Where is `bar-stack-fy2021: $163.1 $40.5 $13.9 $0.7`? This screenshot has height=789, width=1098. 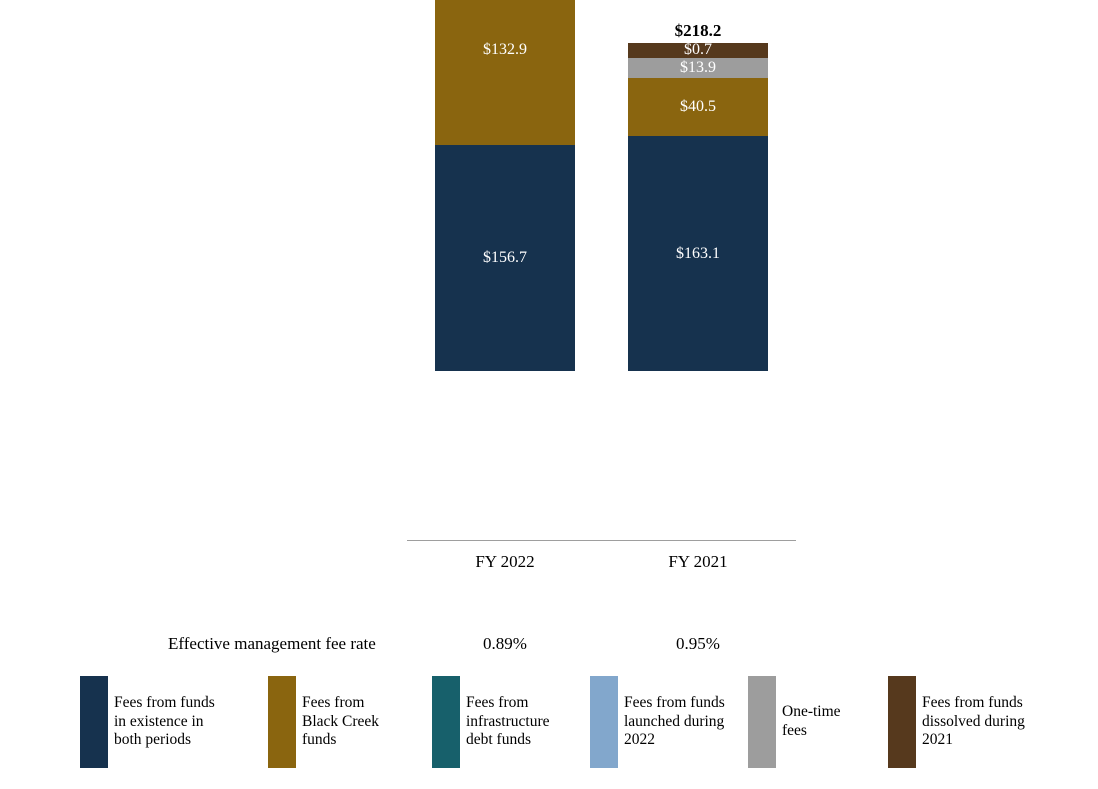
bar-stack-fy2021: $163.1 $40.5 $13.9 $0.7 is located at coordinates (698, 206).